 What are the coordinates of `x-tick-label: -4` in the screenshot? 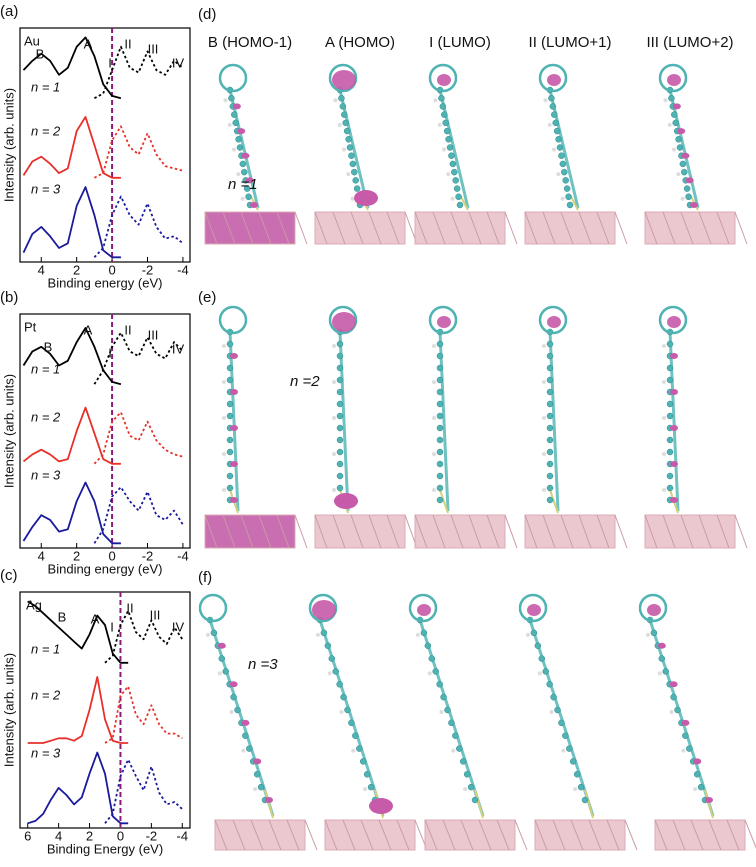 It's located at (182, 835).